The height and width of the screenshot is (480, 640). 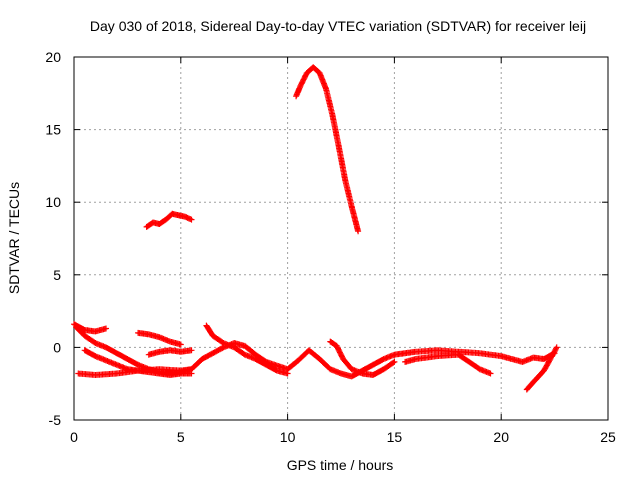 I want to click on y-tick-label: 15, so click(x=53, y=130).